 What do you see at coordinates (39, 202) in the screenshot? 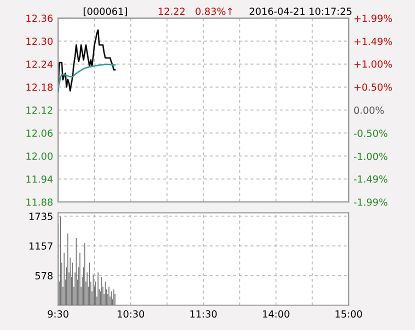
I see `y-tick-label: 11.88` at bounding box center [39, 202].